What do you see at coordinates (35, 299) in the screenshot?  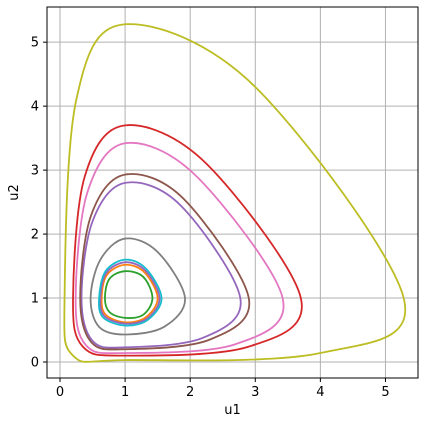 I see `y-tick-label: 1` at bounding box center [35, 299].